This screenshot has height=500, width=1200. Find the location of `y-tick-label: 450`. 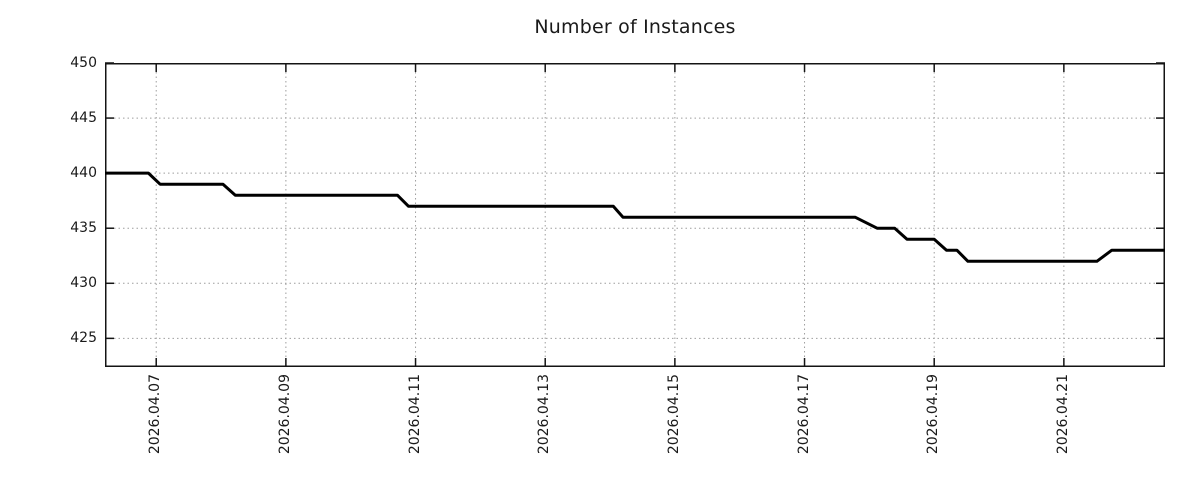

y-tick-label: 450 is located at coordinates (83, 63).